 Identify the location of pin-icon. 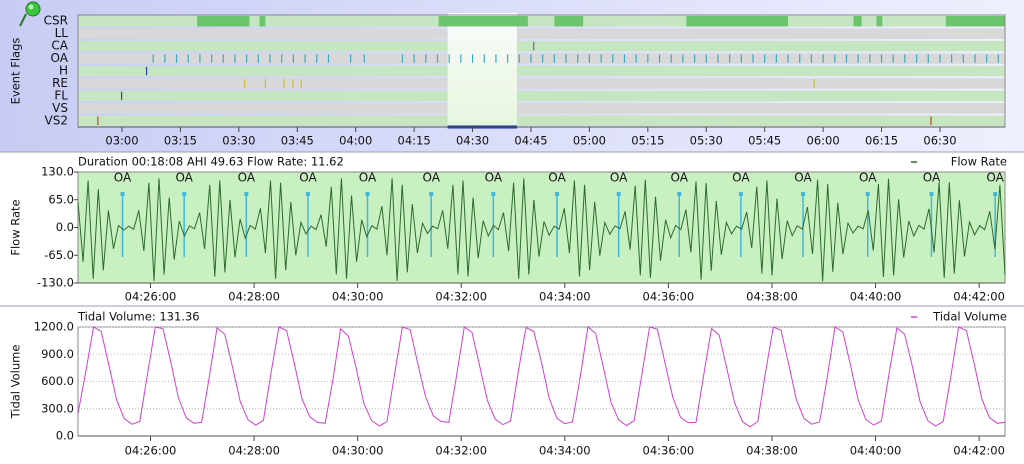
(30, 14).